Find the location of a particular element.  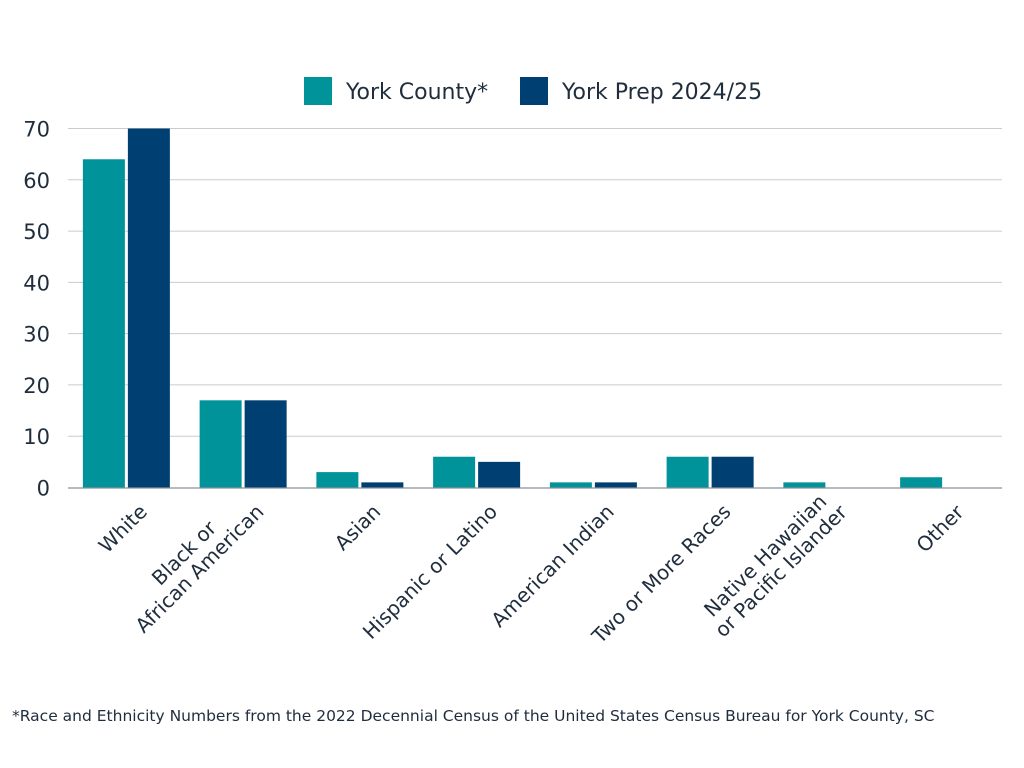

x-tick-label: Asian is located at coordinates (358, 527).